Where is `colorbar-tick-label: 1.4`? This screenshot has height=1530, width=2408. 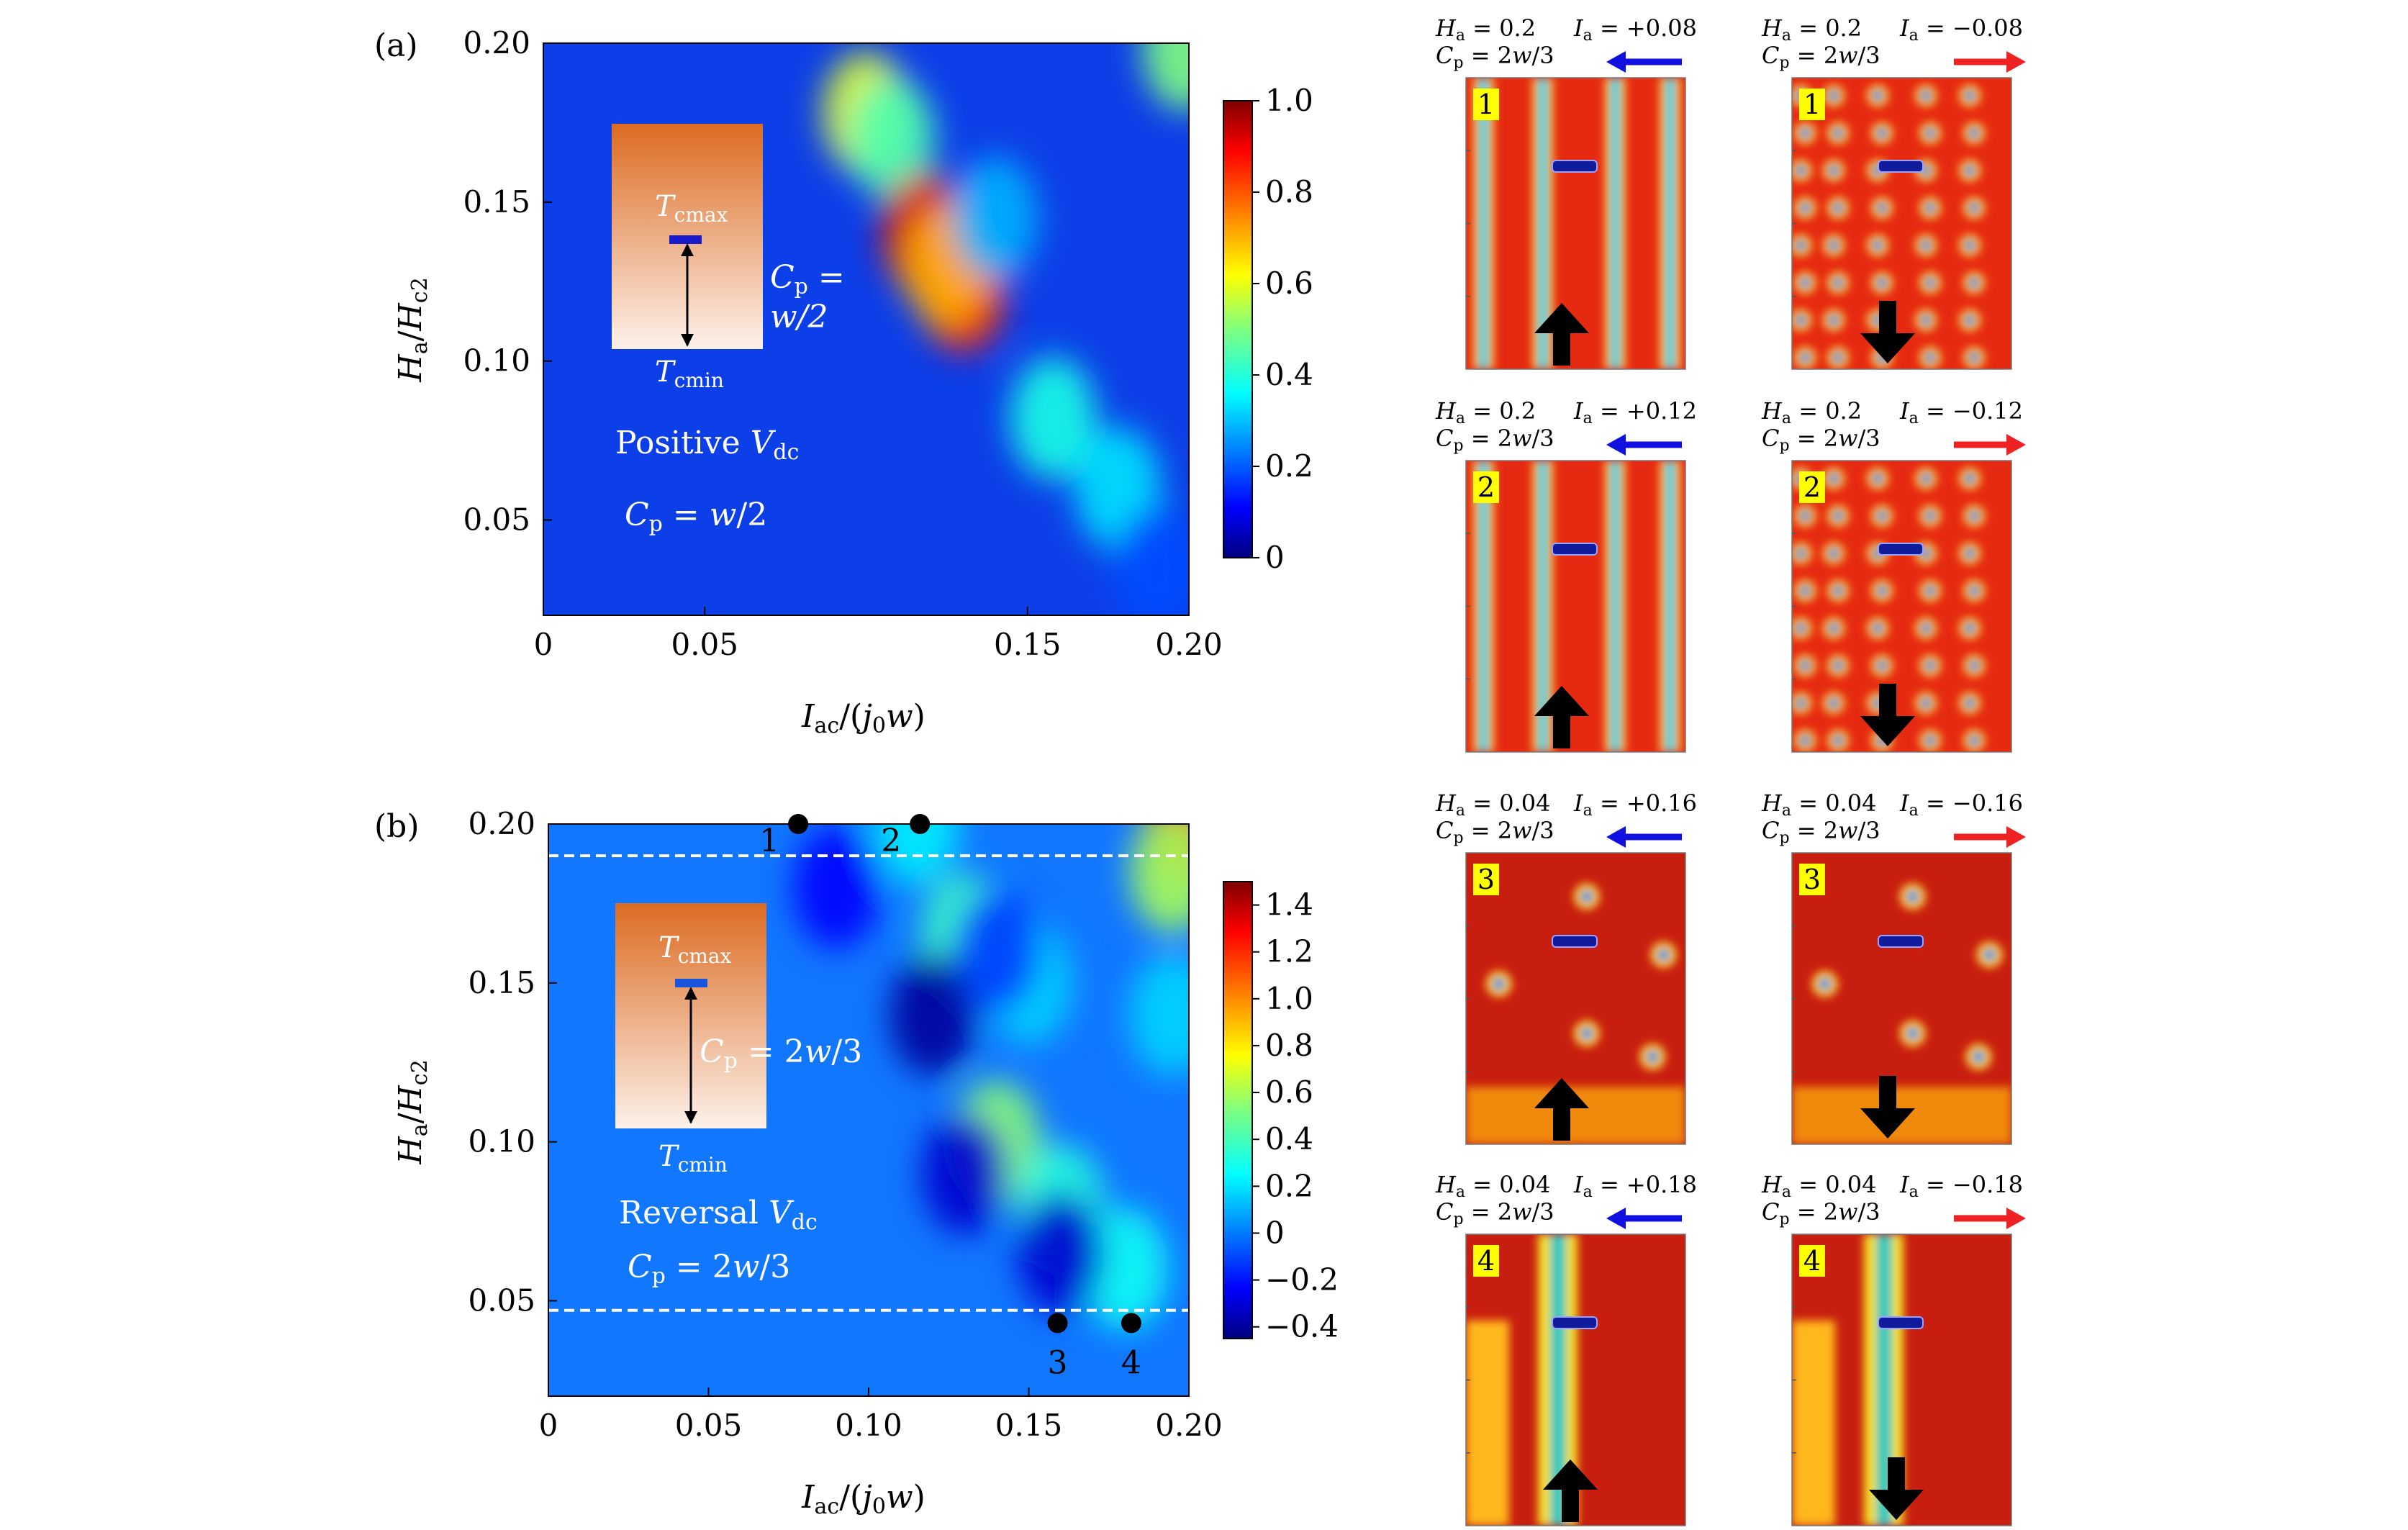
colorbar-tick-label: 1.4 is located at coordinates (1289, 905).